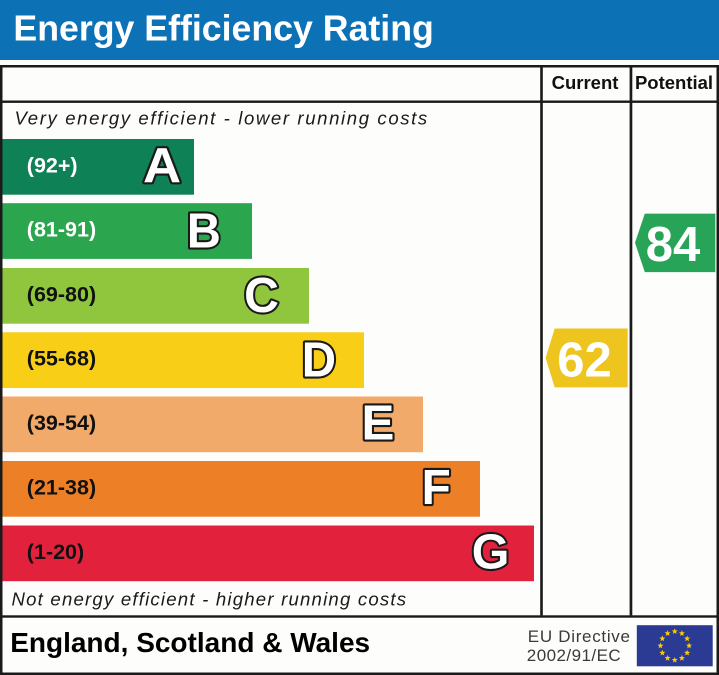 The image size is (719, 675). I want to click on svg-text: (39-54), so click(61, 423).